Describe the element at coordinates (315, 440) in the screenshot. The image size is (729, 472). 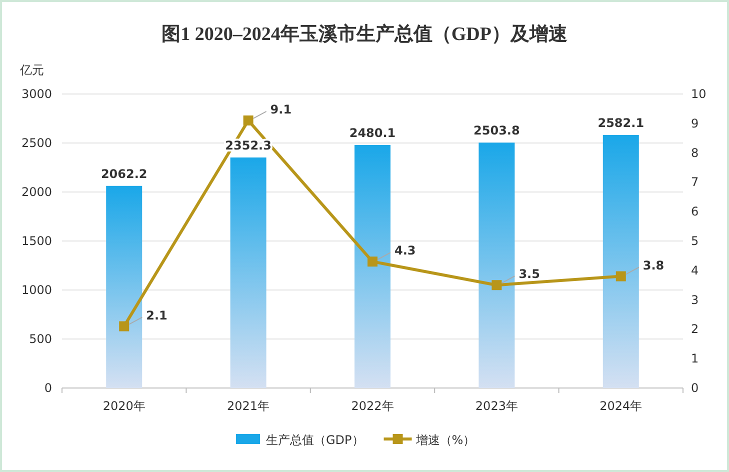
I see `legend-label: 生产总值（GDP）` at that location.